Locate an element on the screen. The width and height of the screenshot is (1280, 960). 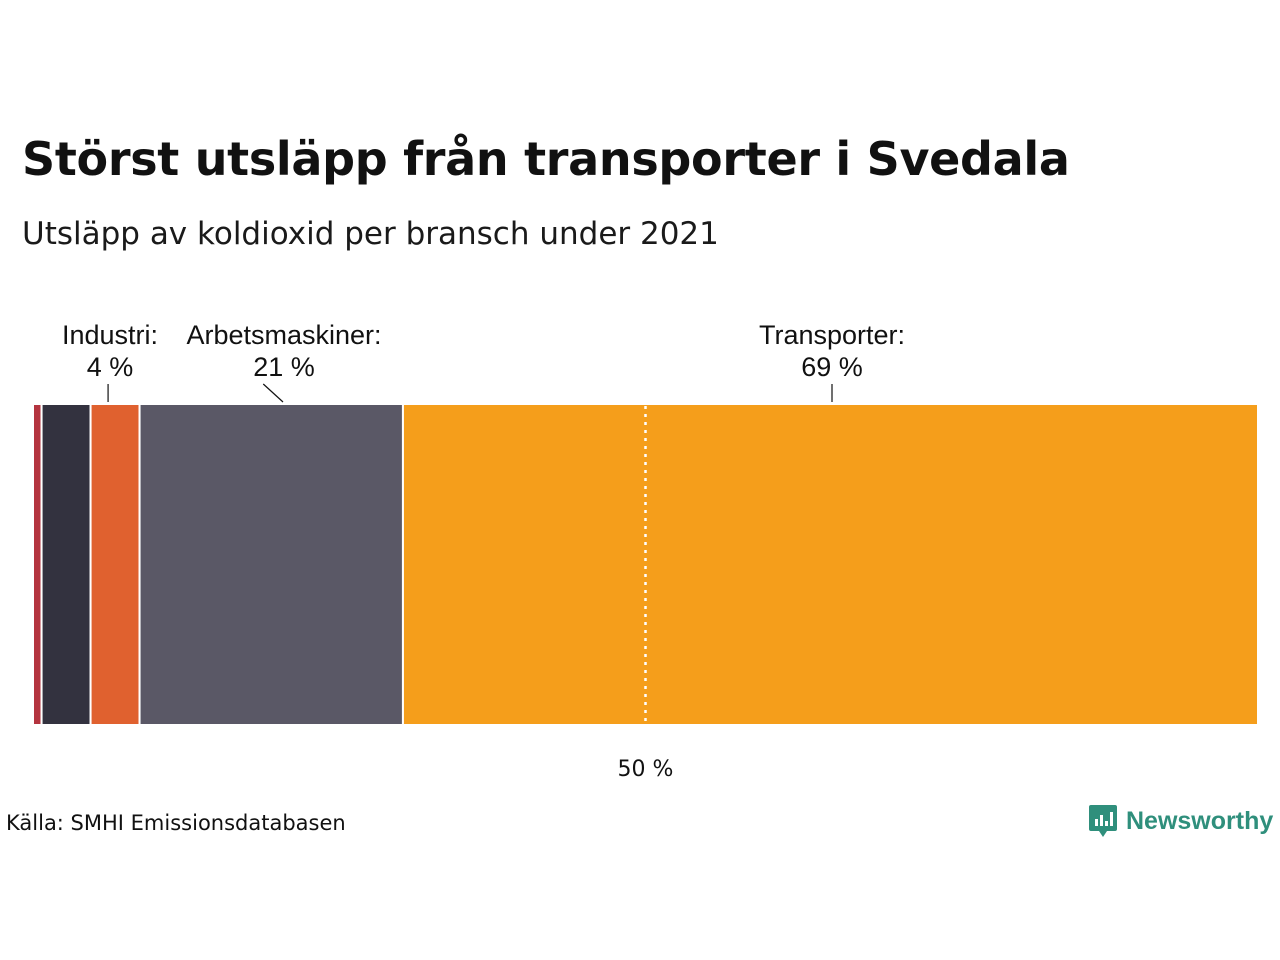
brand-name: Newsworthy is located at coordinates (1200, 820).